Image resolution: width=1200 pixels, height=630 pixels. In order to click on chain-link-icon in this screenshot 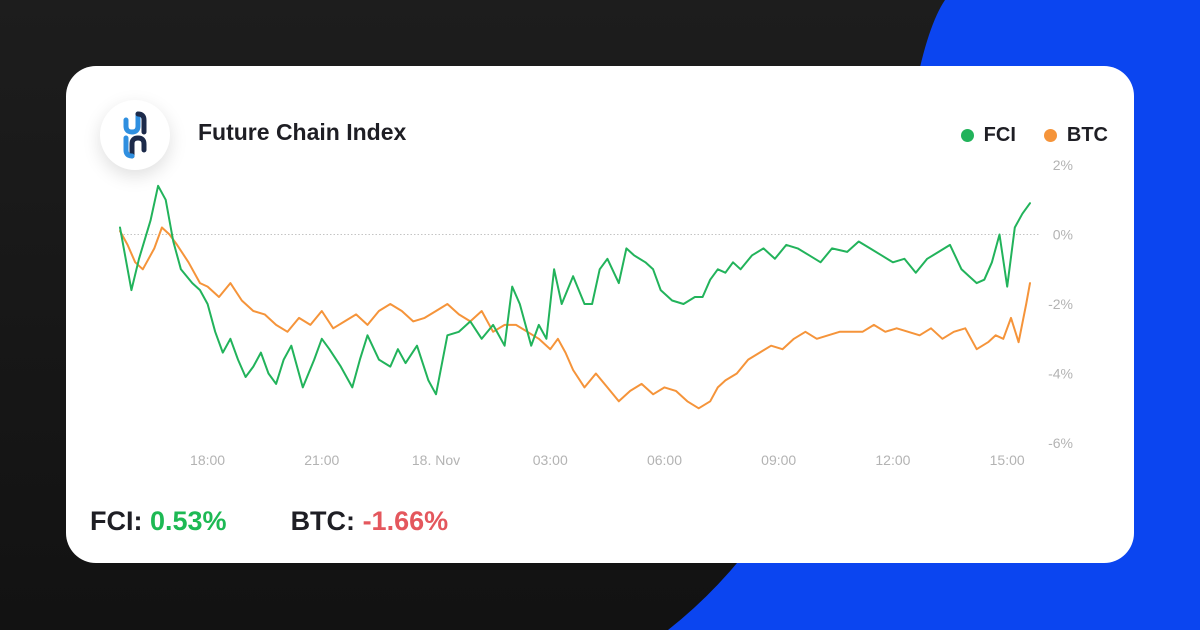, I will do `click(135, 135)`.